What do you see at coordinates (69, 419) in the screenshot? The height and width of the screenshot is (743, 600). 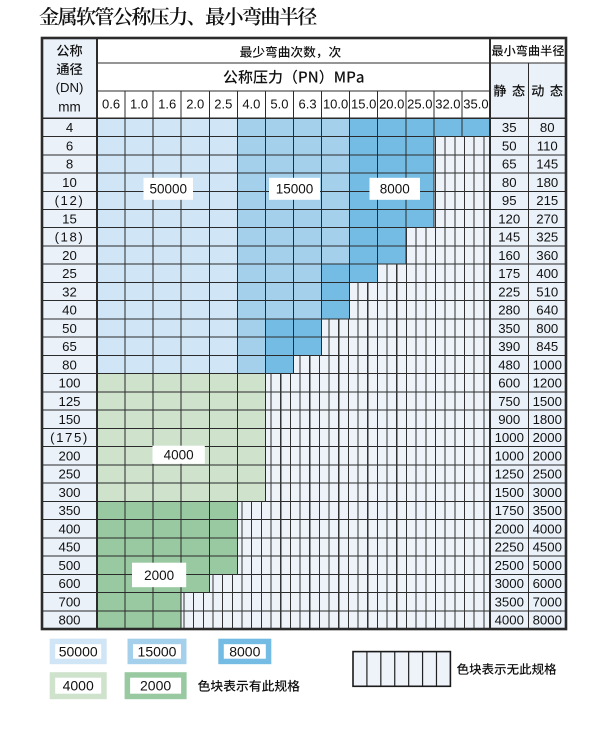 I see `svg-text: 150` at bounding box center [69, 419].